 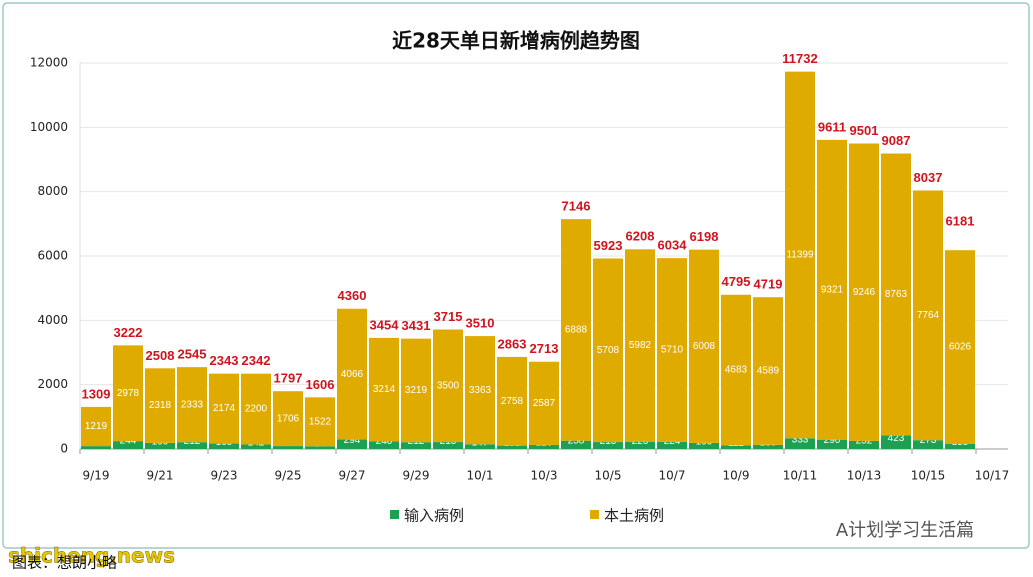 I want to click on total-label: 9087, so click(x=896, y=140).